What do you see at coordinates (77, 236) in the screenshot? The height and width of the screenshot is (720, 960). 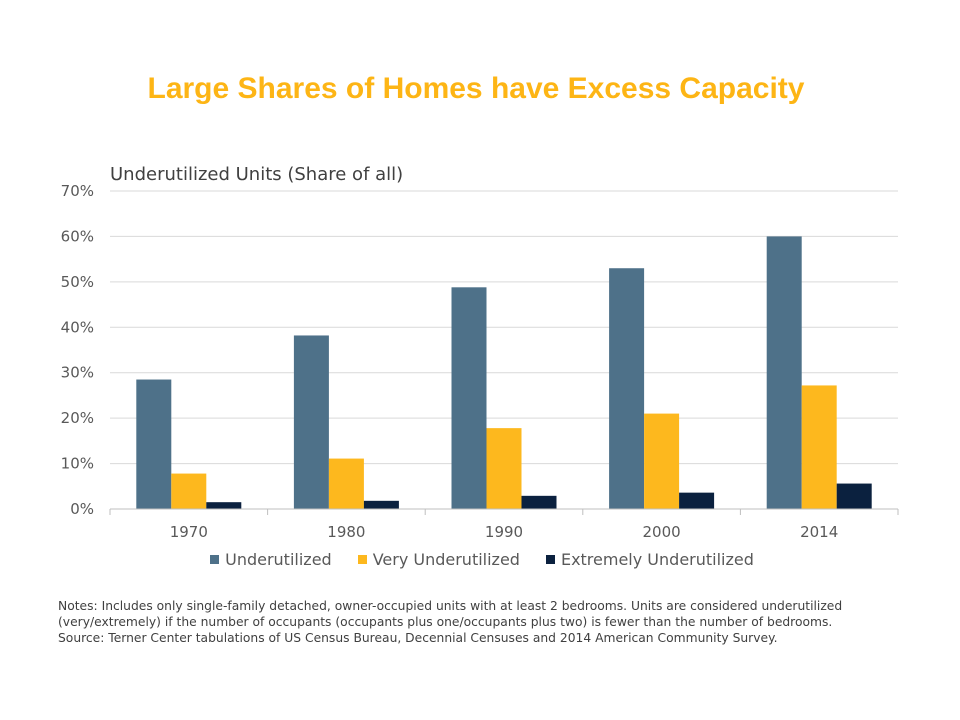 I see `y-tick-label: 60%` at bounding box center [77, 236].